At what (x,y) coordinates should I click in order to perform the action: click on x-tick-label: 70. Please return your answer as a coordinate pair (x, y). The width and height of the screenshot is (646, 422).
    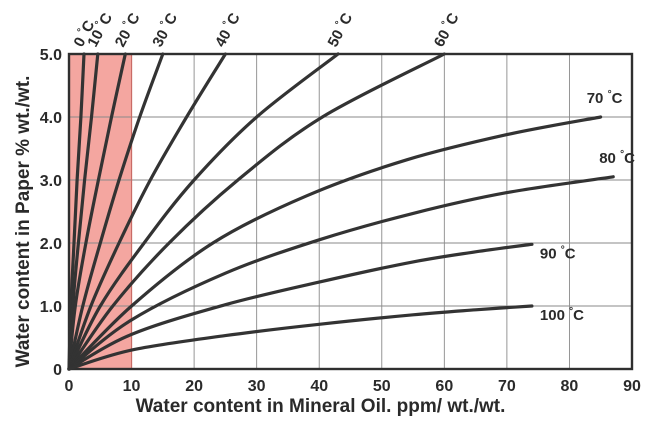
    Looking at the image, I should click on (507, 386).